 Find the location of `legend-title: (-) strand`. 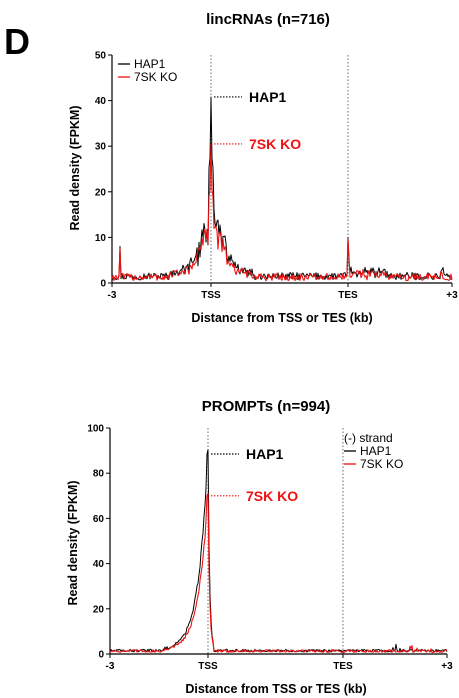

legend-title: (-) strand is located at coordinates (368, 438).